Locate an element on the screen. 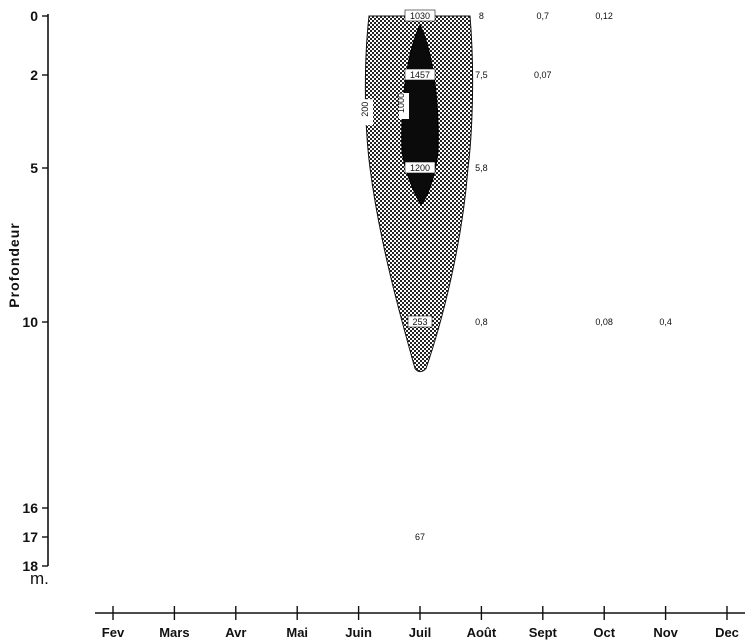 The image size is (745, 641). month-label-4: Juin is located at coordinates (358, 632).